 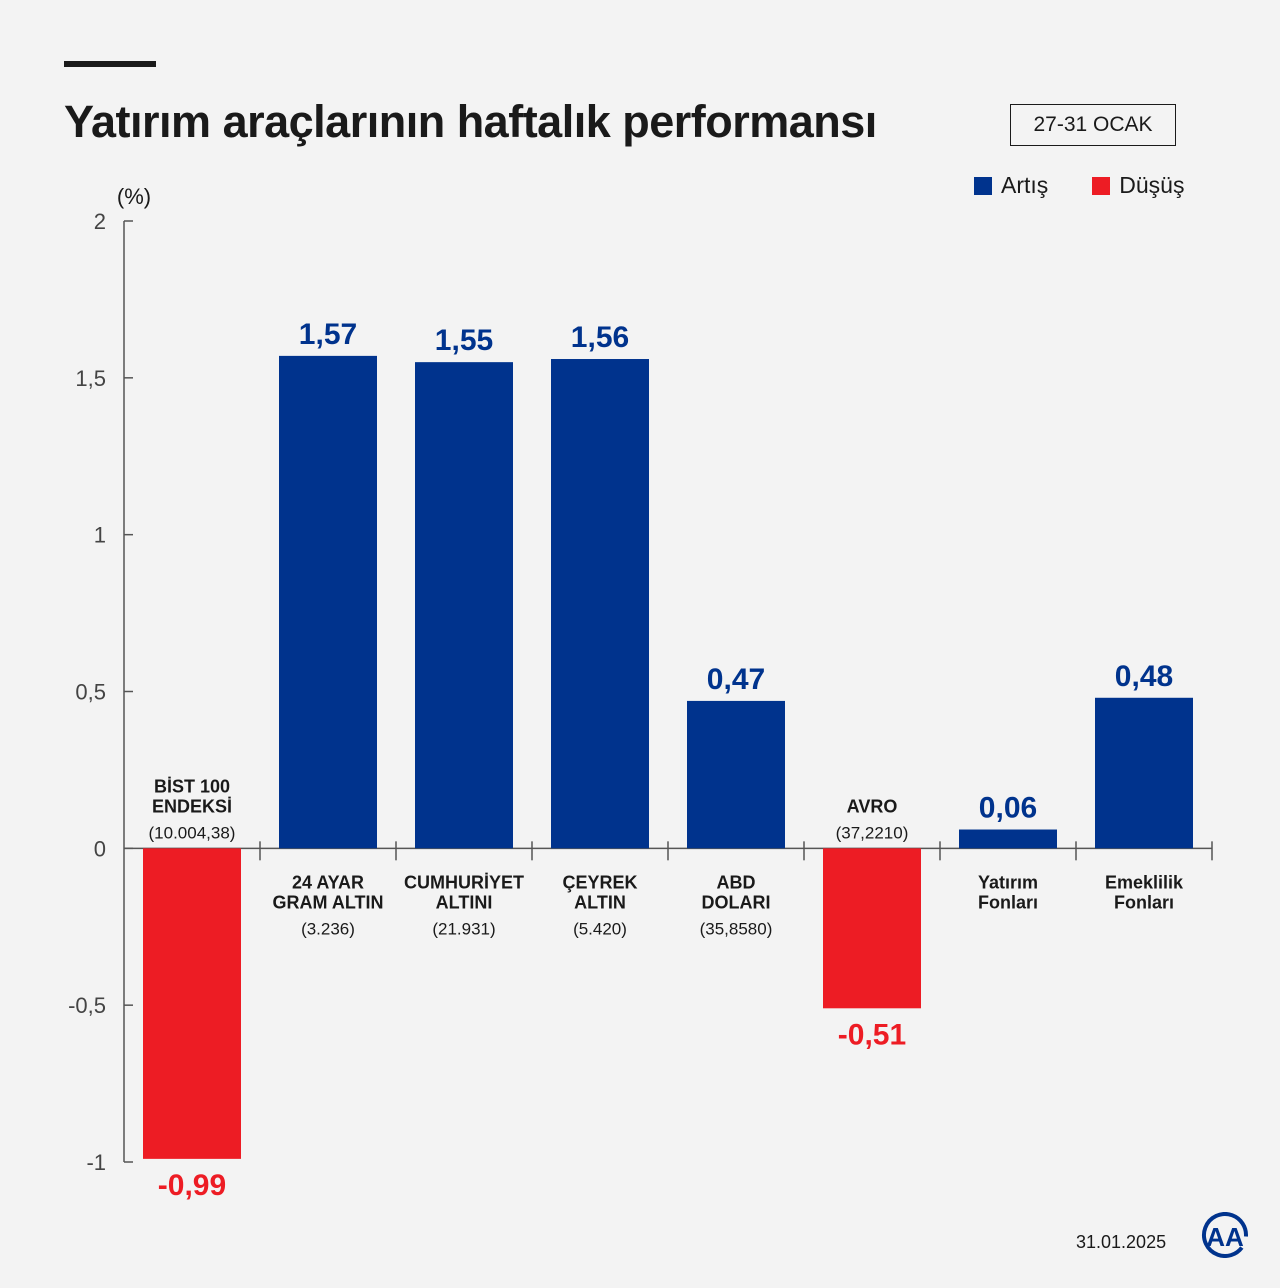 I want to click on date-range-badge: 27-31 OCAK, so click(x=1093, y=125).